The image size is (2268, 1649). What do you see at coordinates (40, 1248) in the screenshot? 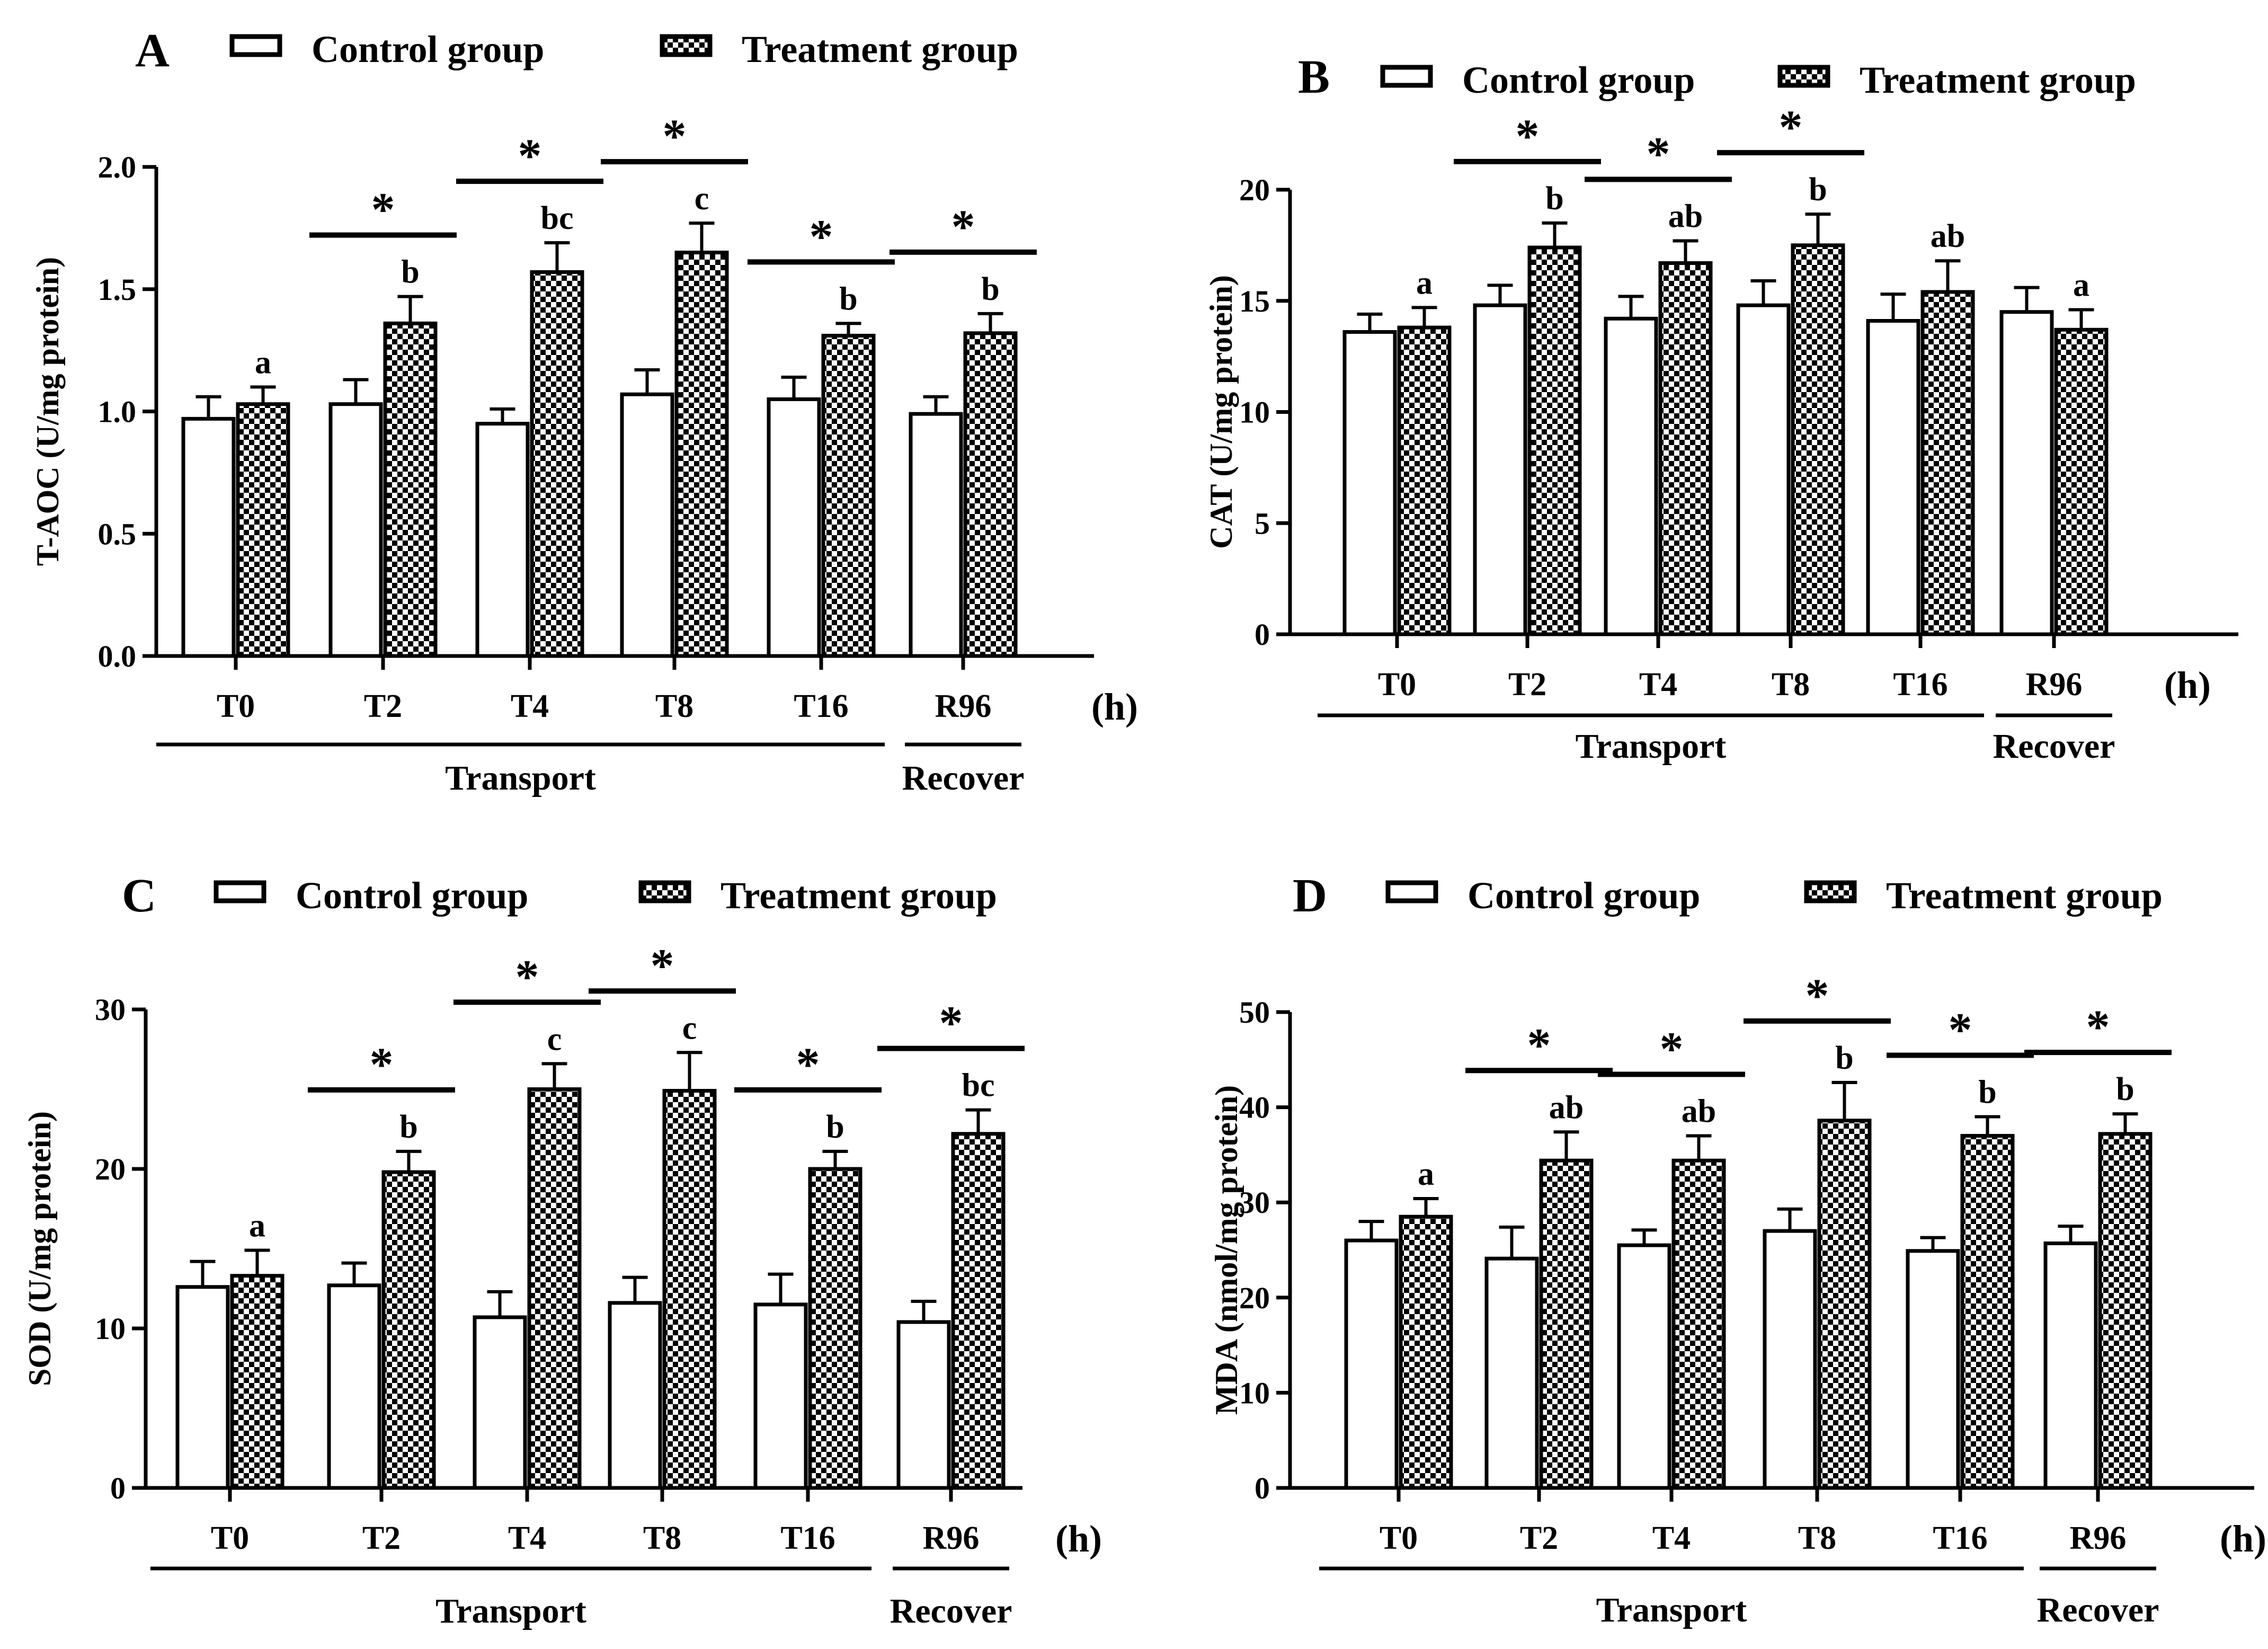
I see `y-axis-title: SOD (U/mg protein)` at bounding box center [40, 1248].